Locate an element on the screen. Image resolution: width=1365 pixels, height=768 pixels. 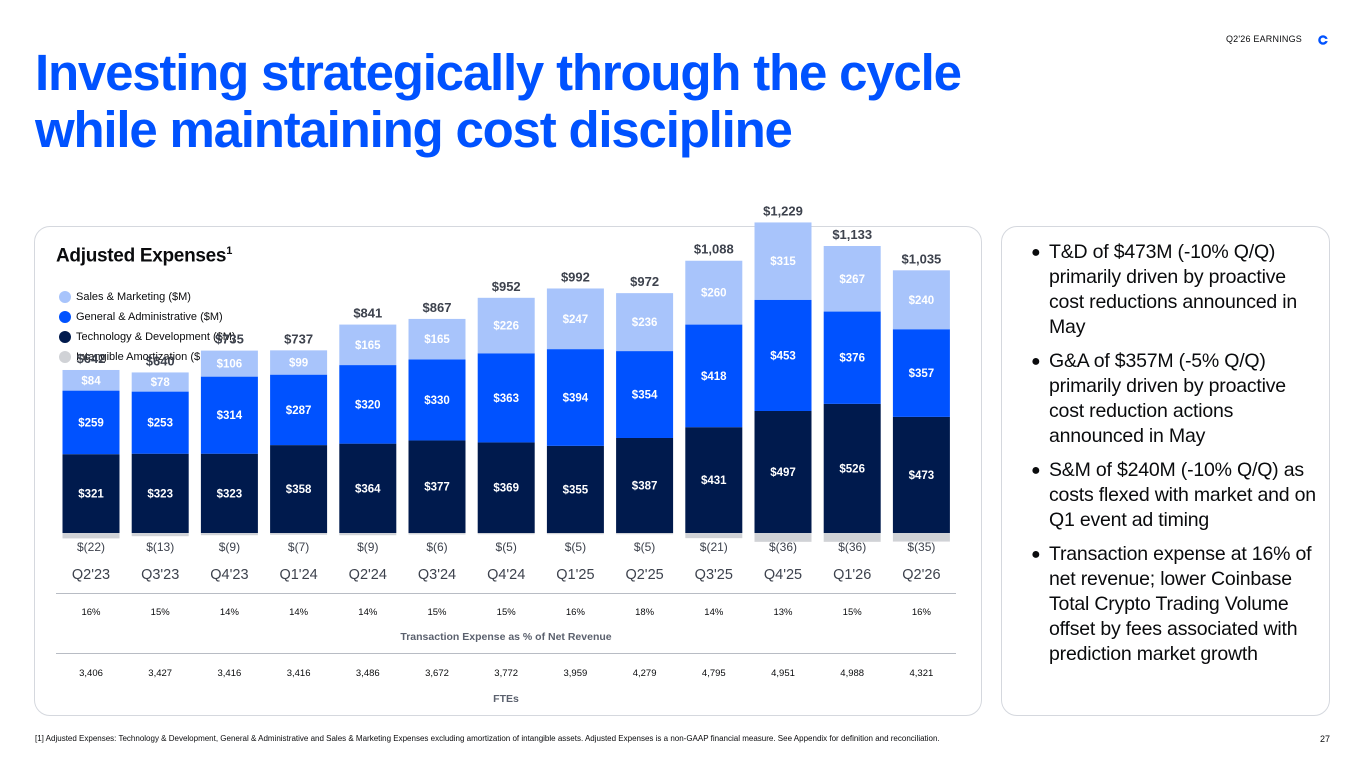
bar-value-label: $526 is located at coordinates (852, 469).